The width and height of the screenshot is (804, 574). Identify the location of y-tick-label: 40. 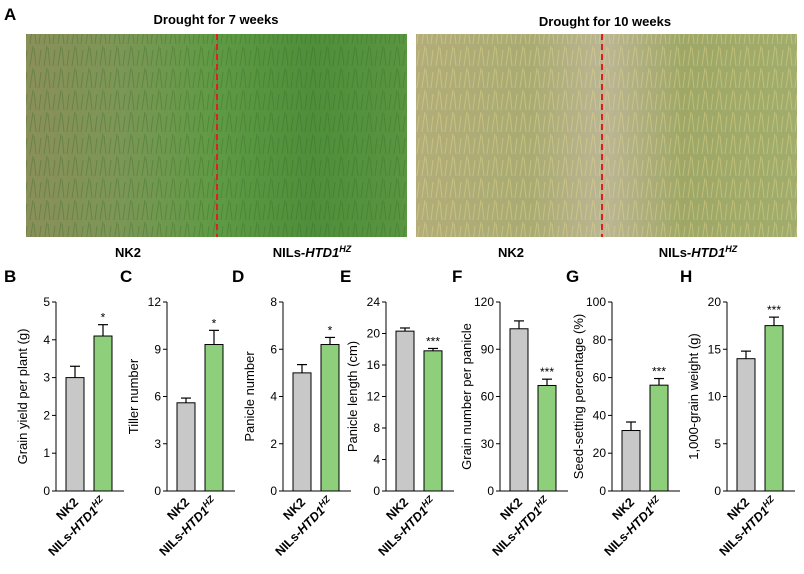
(600, 415).